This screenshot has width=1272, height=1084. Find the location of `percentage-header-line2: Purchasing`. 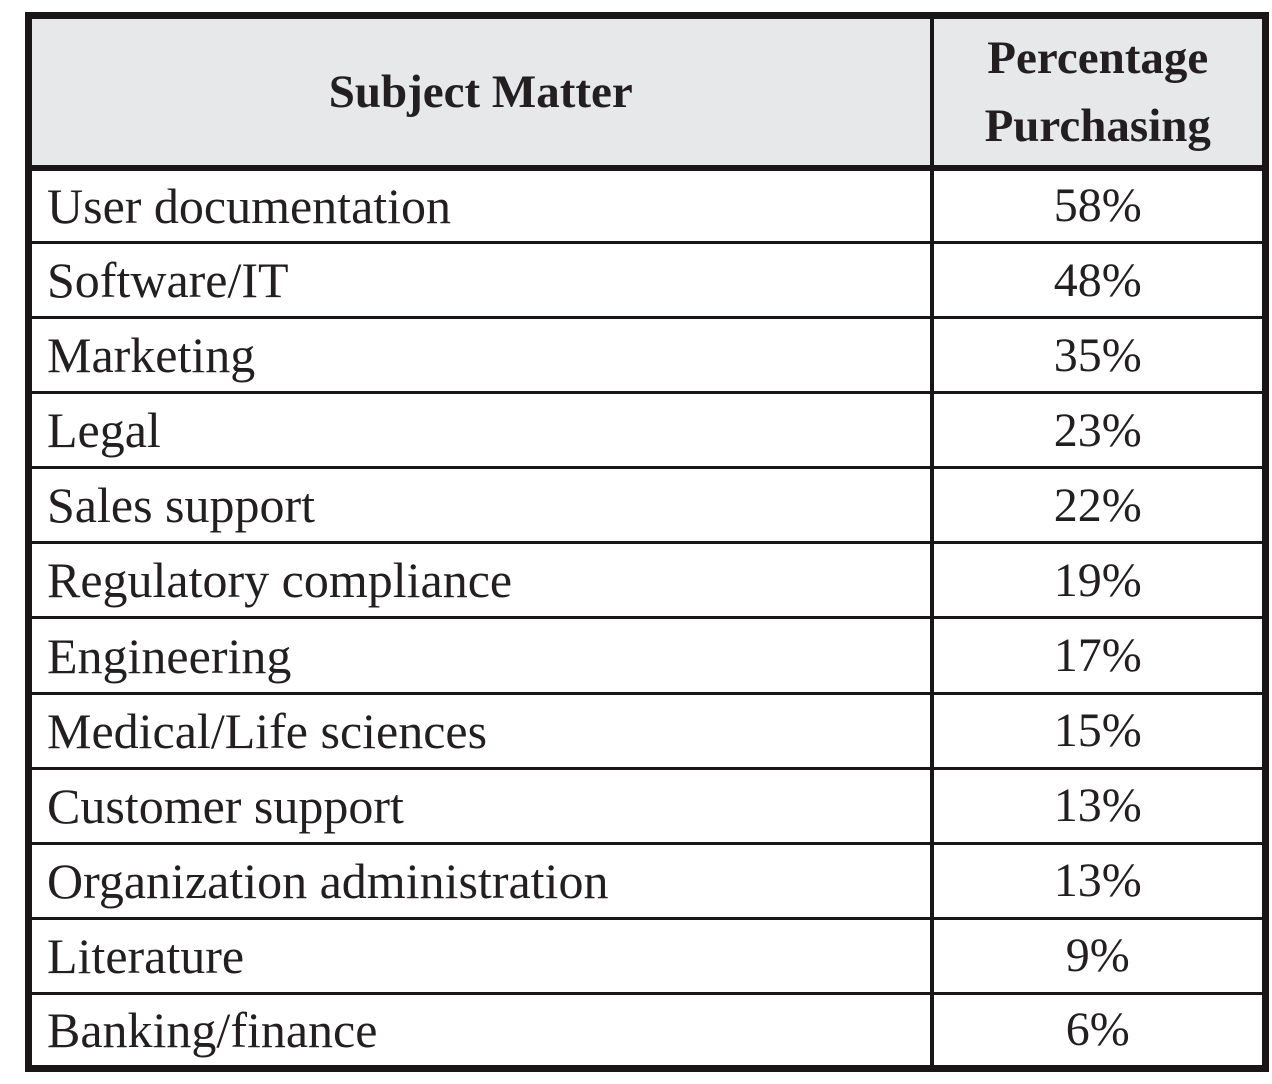

percentage-header-line2: Purchasing is located at coordinates (1097, 125).